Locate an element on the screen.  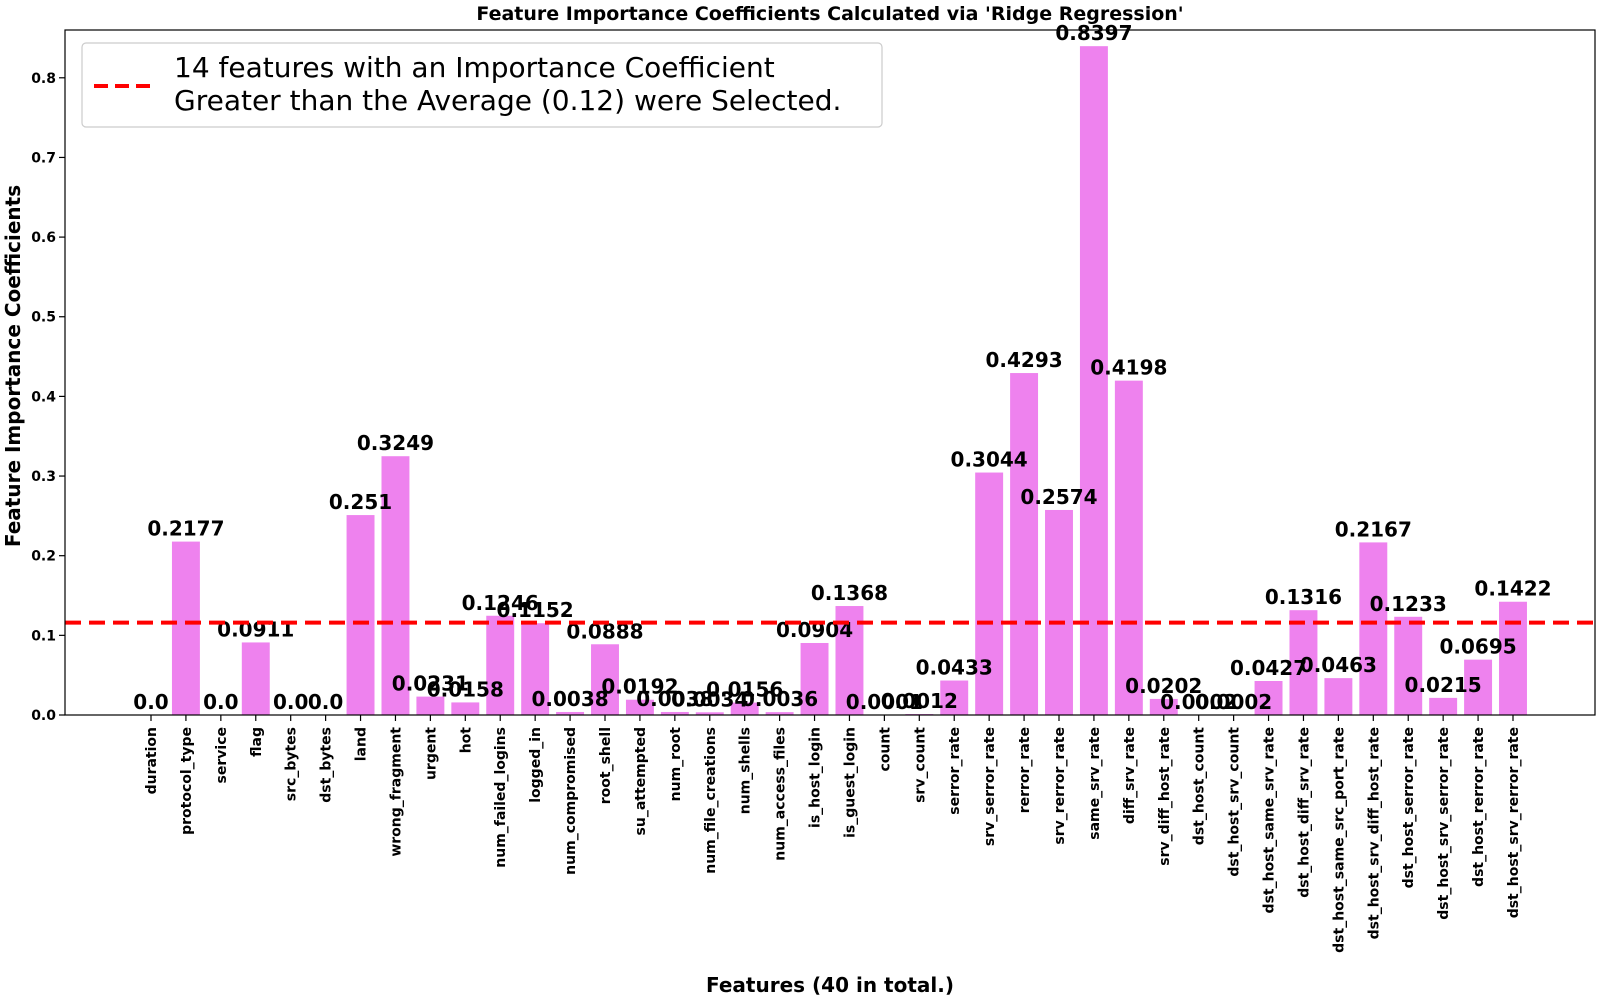
bar-rerror_rate is located at coordinates (1024, 544).